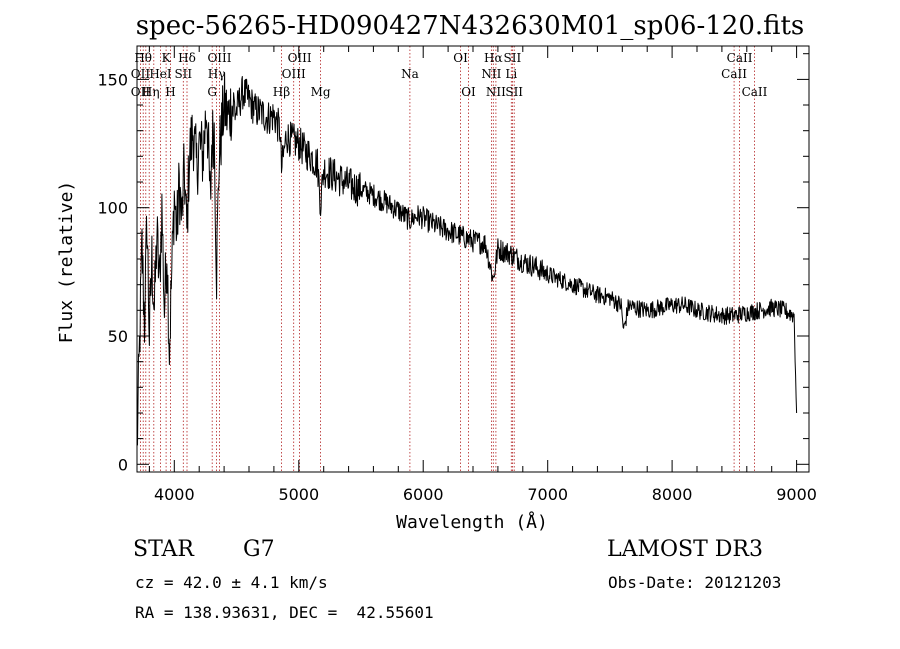 Image resolution: width=900 pixels, height=649 pixels. I want to click on sky-coordinates: RA = 138.93631, DEC = 42.55601, so click(284, 612).